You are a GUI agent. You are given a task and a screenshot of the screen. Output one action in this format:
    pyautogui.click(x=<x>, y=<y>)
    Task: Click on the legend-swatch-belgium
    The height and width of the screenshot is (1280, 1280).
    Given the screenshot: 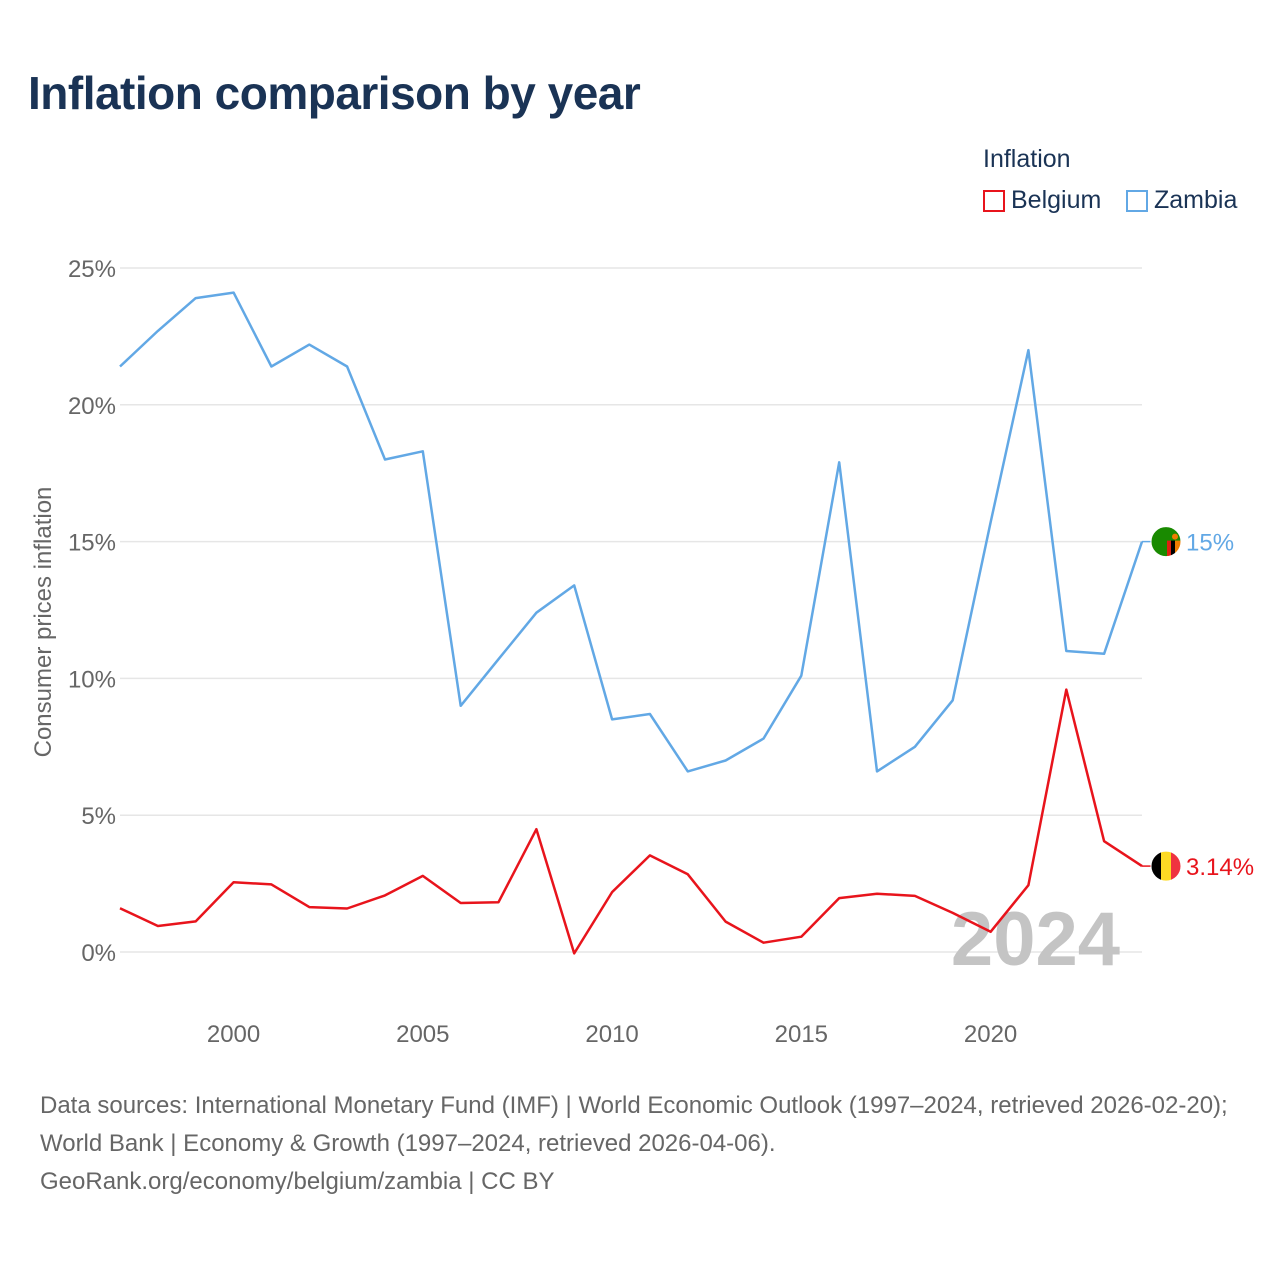 What is the action you would take?
    pyautogui.click(x=994, y=200)
    